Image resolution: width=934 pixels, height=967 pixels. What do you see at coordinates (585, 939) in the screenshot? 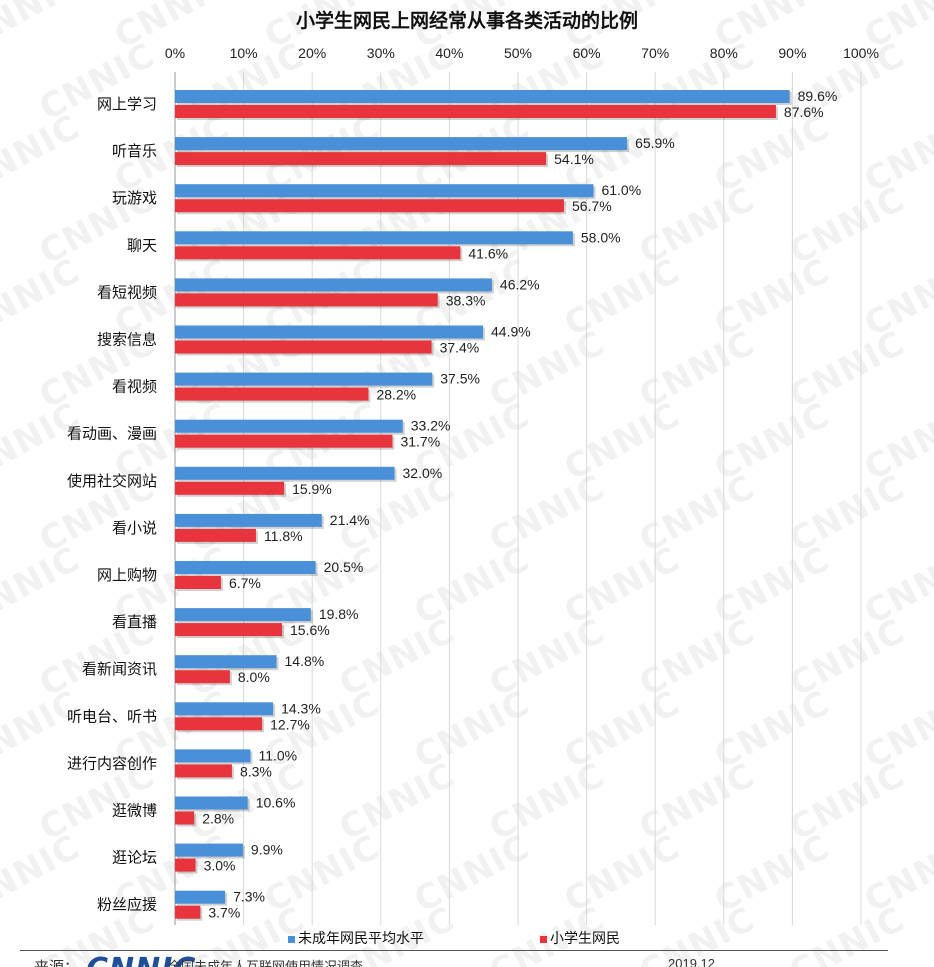
I see `legend-label-series-b: 小学生网民` at bounding box center [585, 939].